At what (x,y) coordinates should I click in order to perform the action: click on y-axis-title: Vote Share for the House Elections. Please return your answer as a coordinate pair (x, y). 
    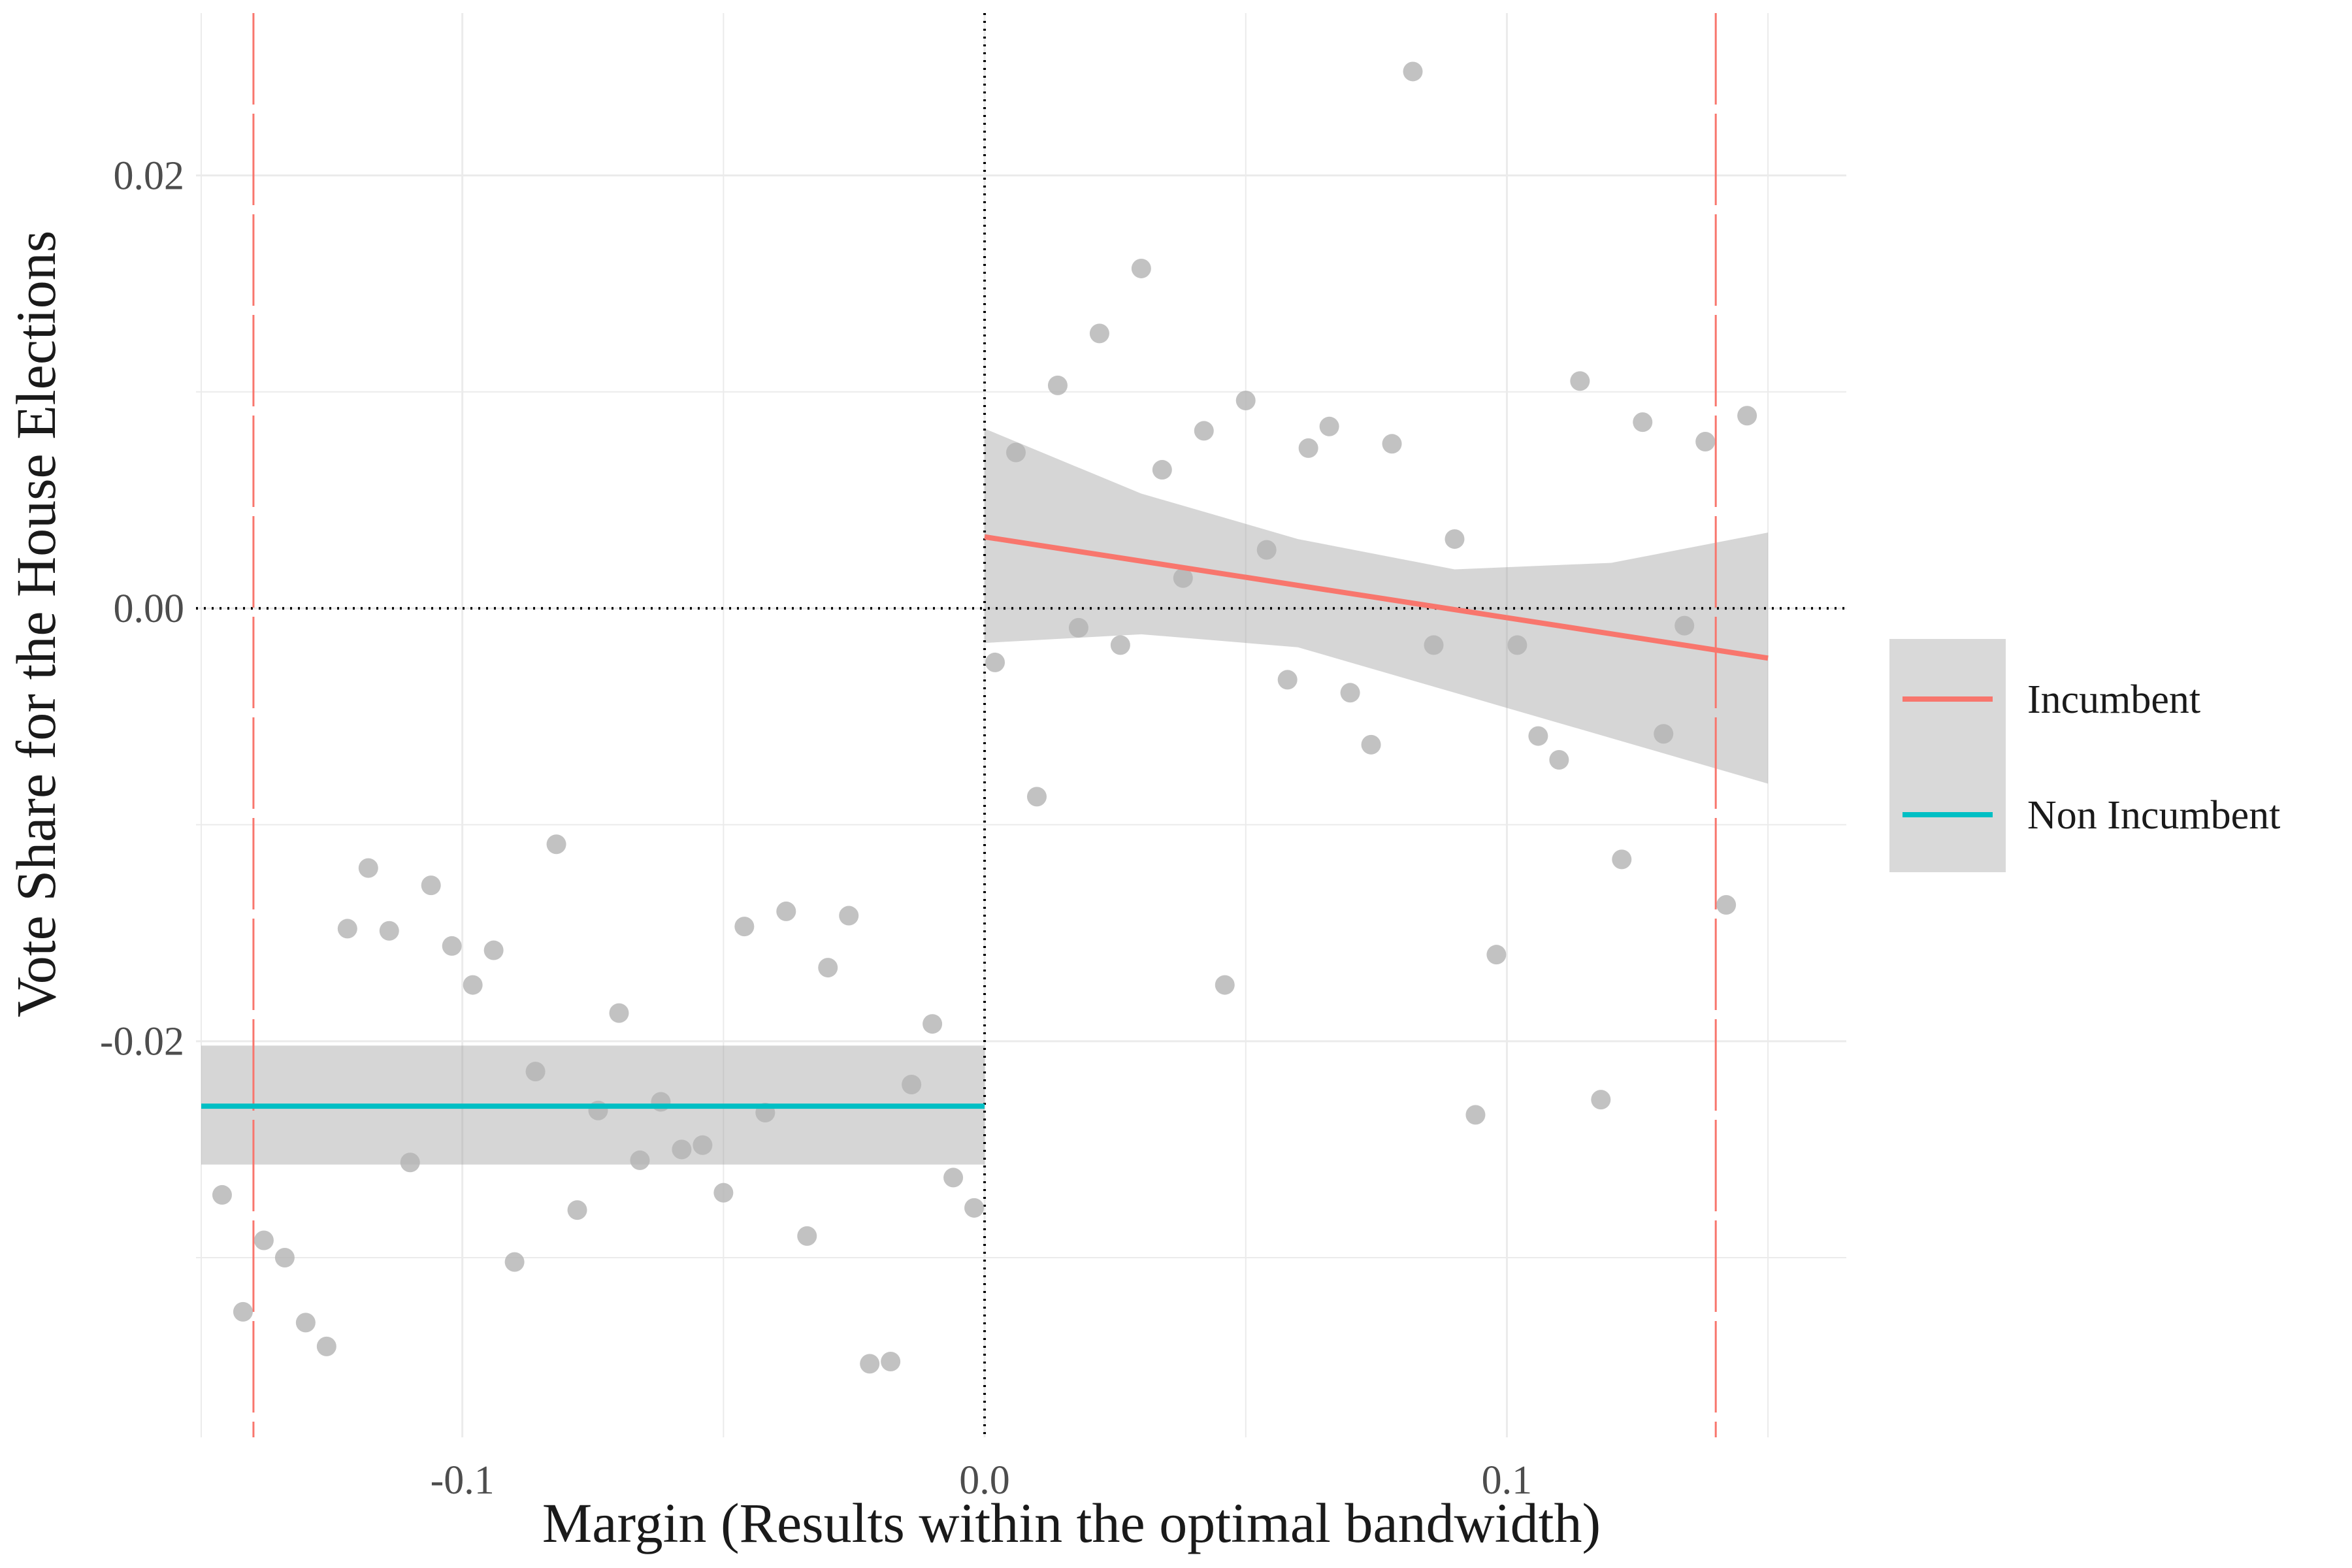
    Looking at the image, I should click on (36, 624).